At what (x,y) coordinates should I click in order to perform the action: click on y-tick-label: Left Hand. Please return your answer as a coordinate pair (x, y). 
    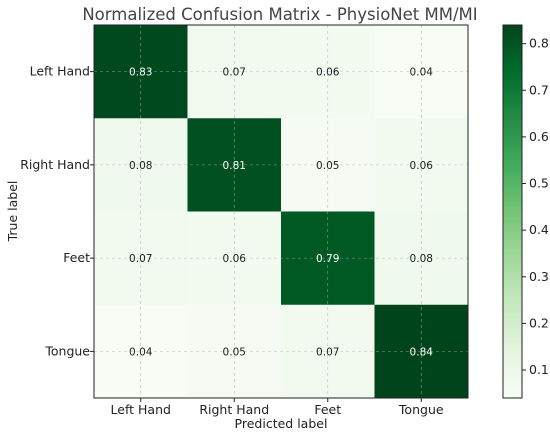
    Looking at the image, I should click on (60, 71).